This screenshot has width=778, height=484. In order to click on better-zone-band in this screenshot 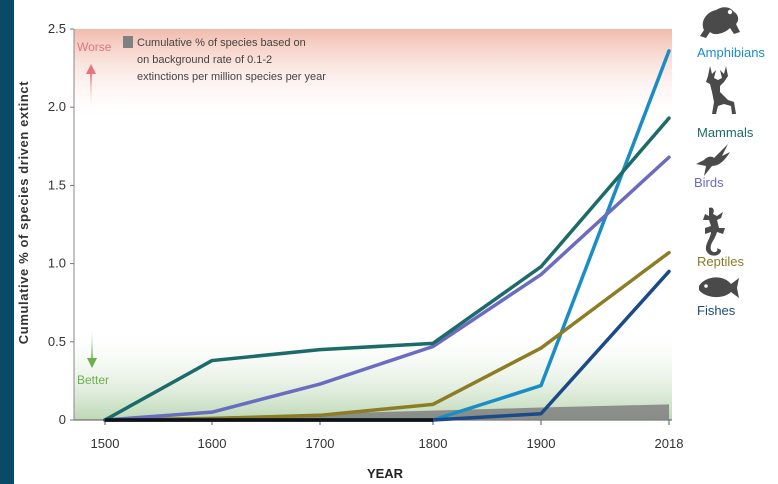, I will do `click(373, 373)`.